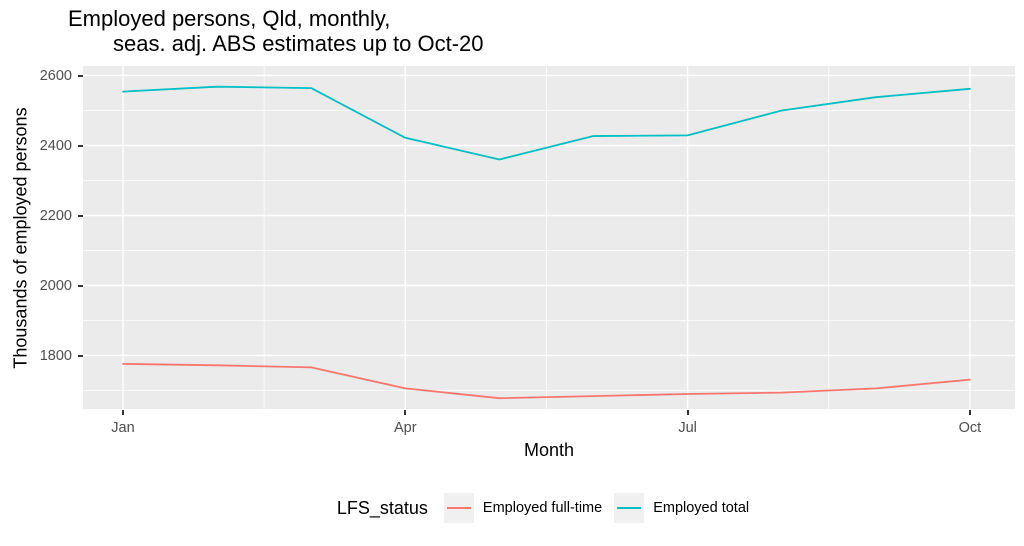 Image resolution: width=1024 pixels, height=546 pixels. I want to click on legend-item-fulltime: Employed full-time, so click(523, 508).